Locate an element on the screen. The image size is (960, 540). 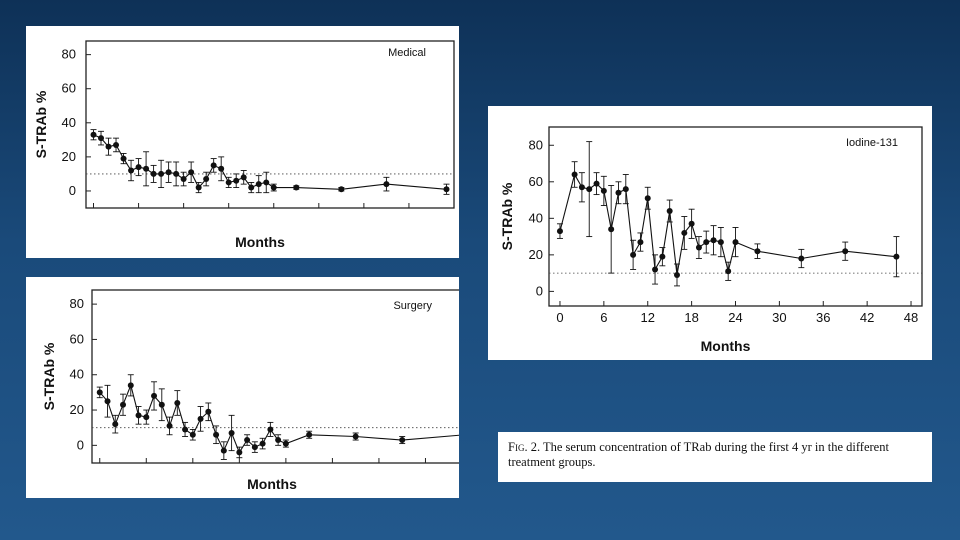
x-tick-label: 0 is located at coordinates (559, 317).